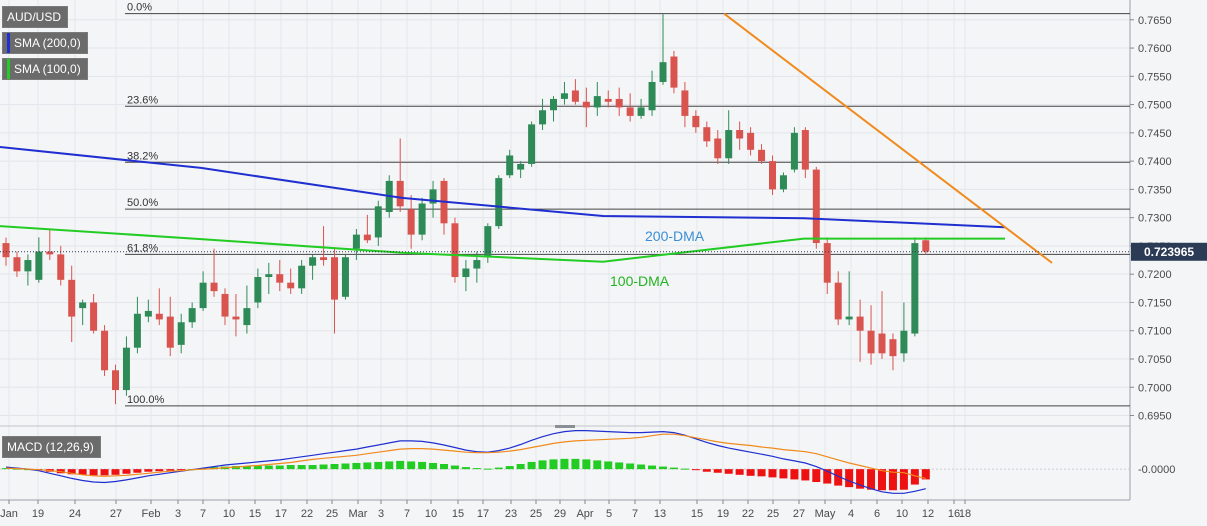 This screenshot has height=526, width=1207. What do you see at coordinates (1155, 219) in the screenshot?
I see `y-tick-label: 0.7300` at bounding box center [1155, 219].